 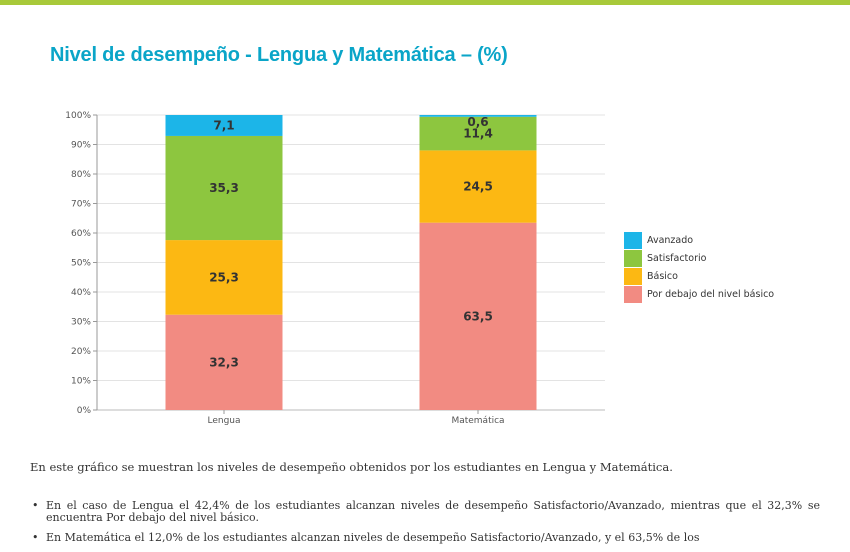 I want to click on data-label: 24,5, so click(x=478, y=187).